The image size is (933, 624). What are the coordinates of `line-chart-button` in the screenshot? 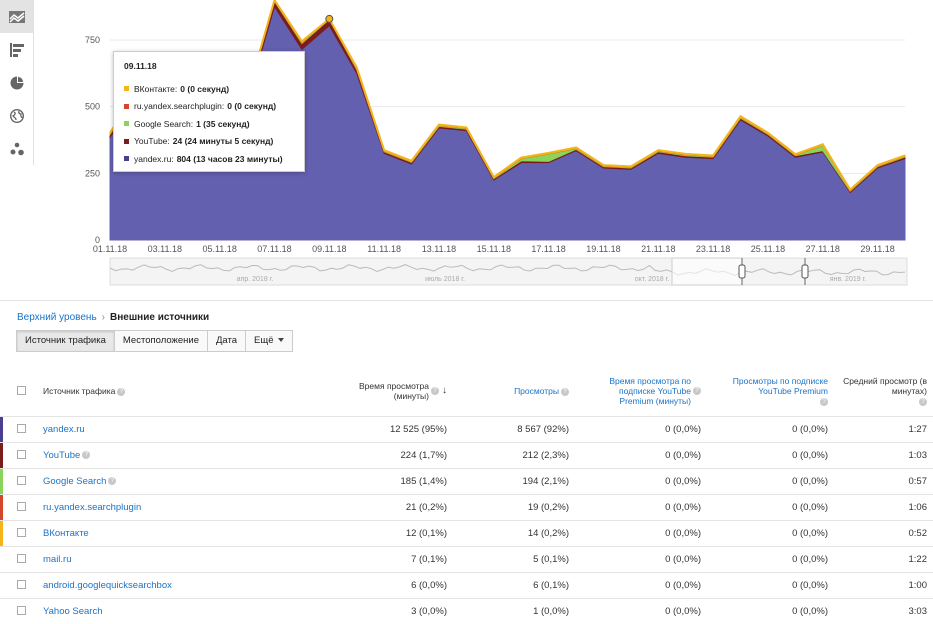 It's located at (16, 16).